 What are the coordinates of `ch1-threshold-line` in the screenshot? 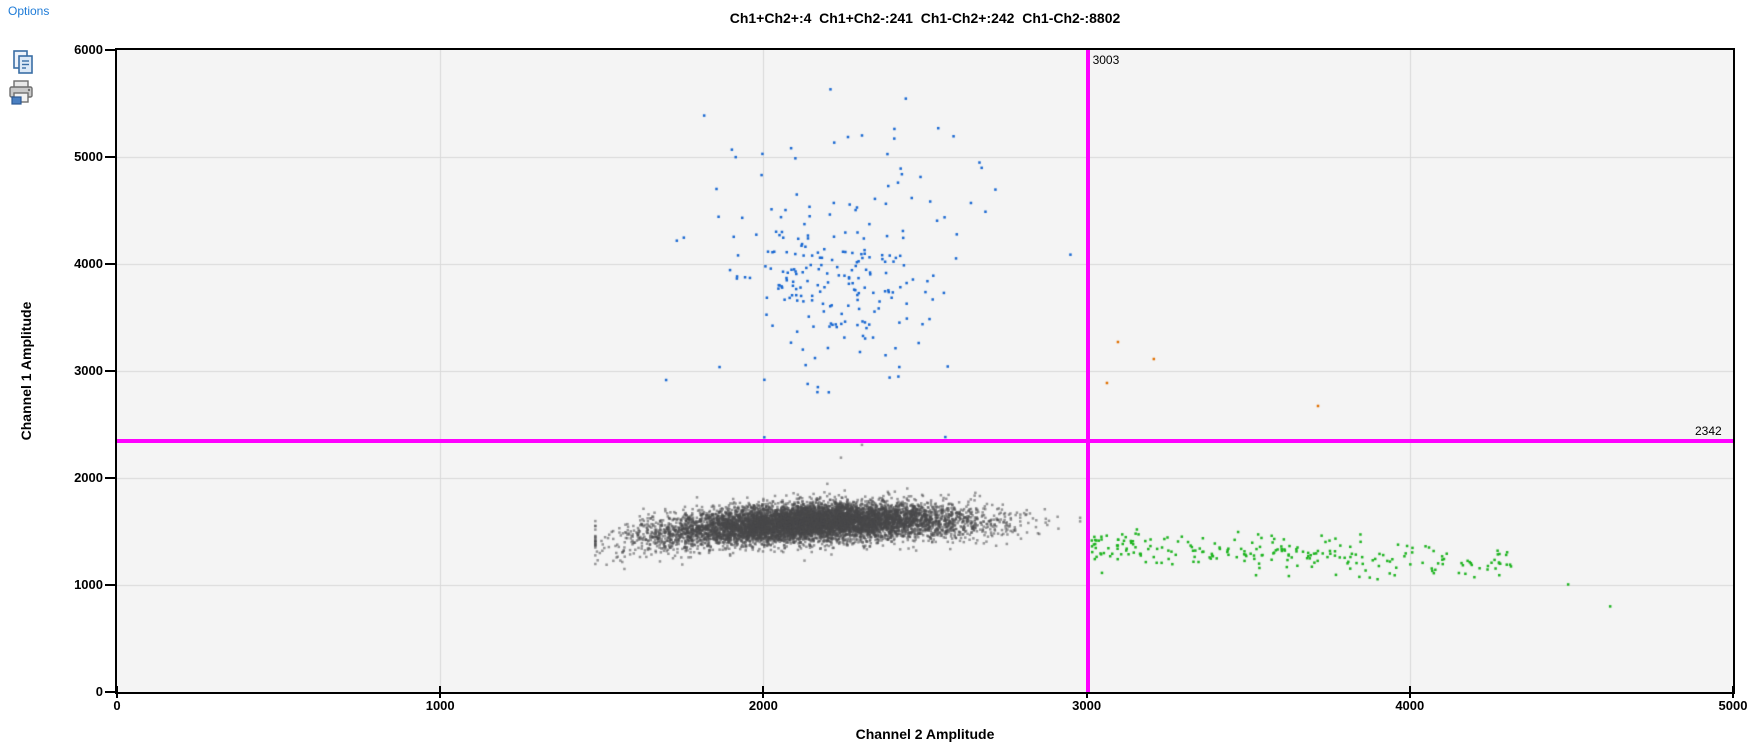 It's located at (925, 441).